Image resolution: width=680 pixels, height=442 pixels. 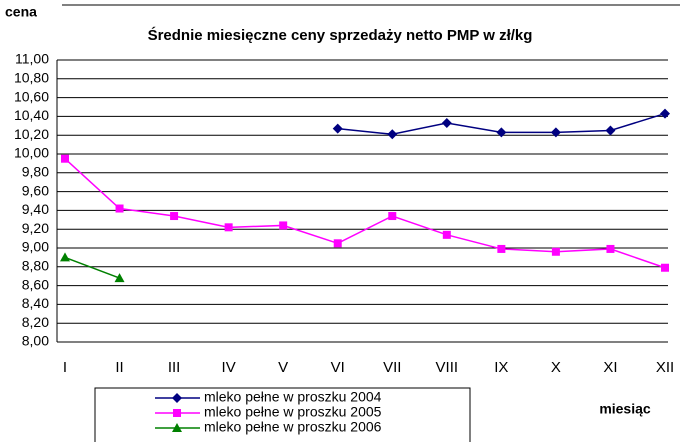 I want to click on y-tick-label: 10,60, so click(x=31, y=96).